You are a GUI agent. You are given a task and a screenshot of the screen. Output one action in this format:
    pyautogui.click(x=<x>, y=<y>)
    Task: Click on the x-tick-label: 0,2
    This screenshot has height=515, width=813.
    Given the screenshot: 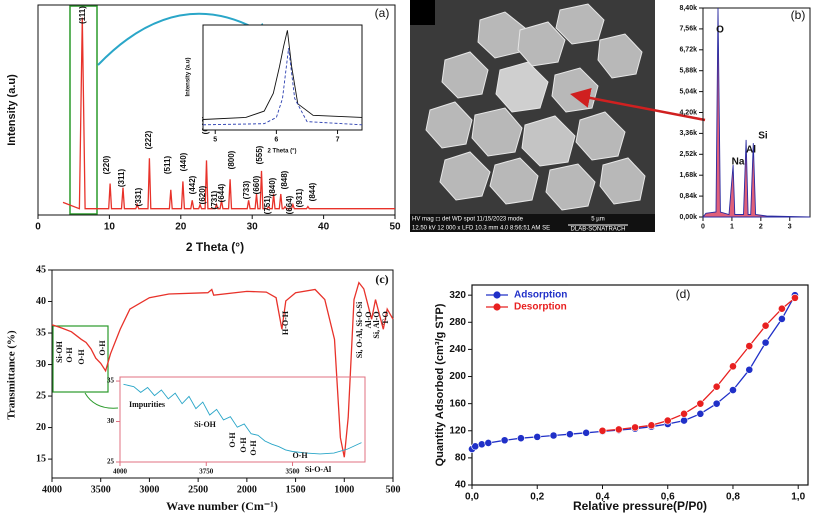 What is the action you would take?
    pyautogui.click(x=537, y=497)
    